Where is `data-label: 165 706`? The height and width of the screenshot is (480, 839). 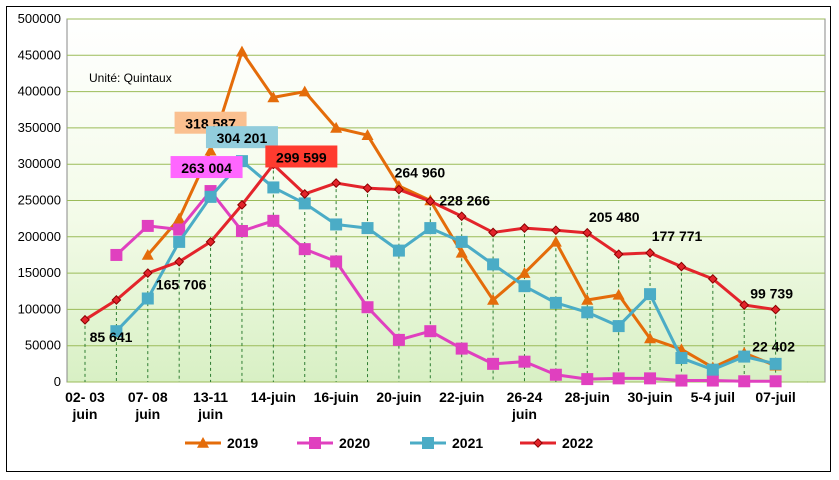
data-label: 165 706 is located at coordinates (181, 285).